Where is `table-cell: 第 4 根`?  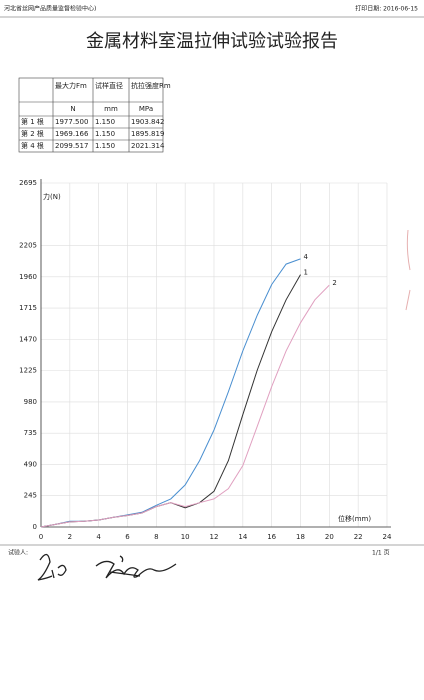
table-cell: 第 4 根 is located at coordinates (32, 145).